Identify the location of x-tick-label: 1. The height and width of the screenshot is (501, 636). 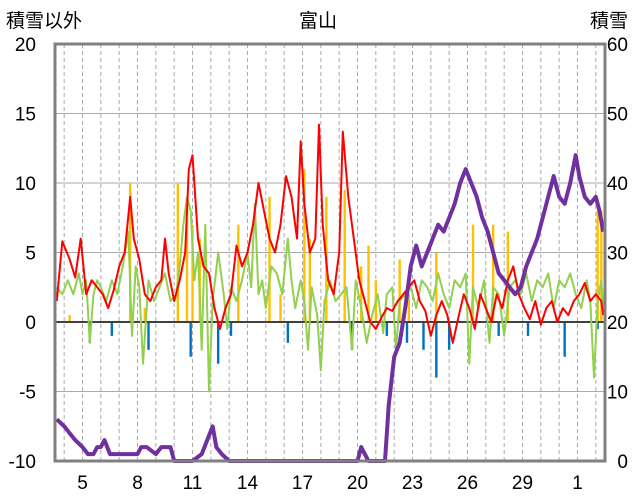
(577, 483).